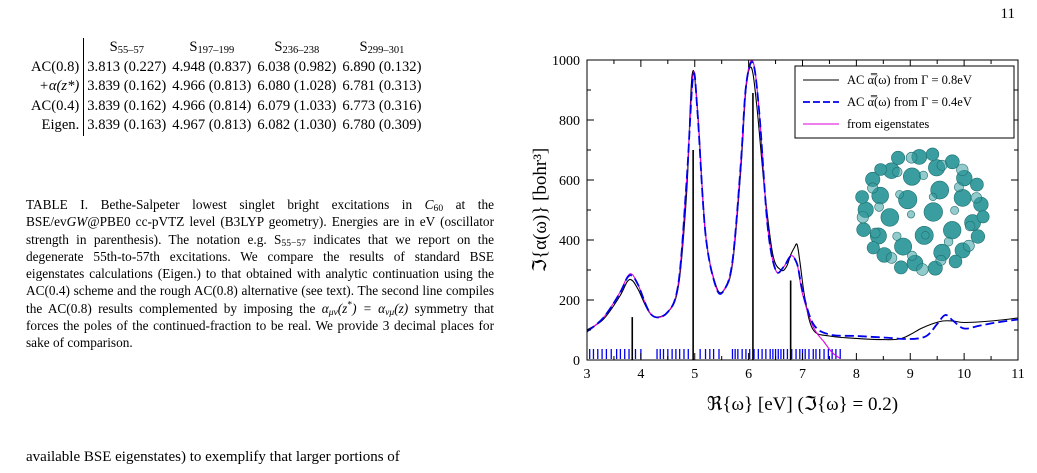 This screenshot has height=473, width=1037. Describe the element at coordinates (127, 66) in the screenshot. I see `table-cell: 3.813 (0.227)` at that location.